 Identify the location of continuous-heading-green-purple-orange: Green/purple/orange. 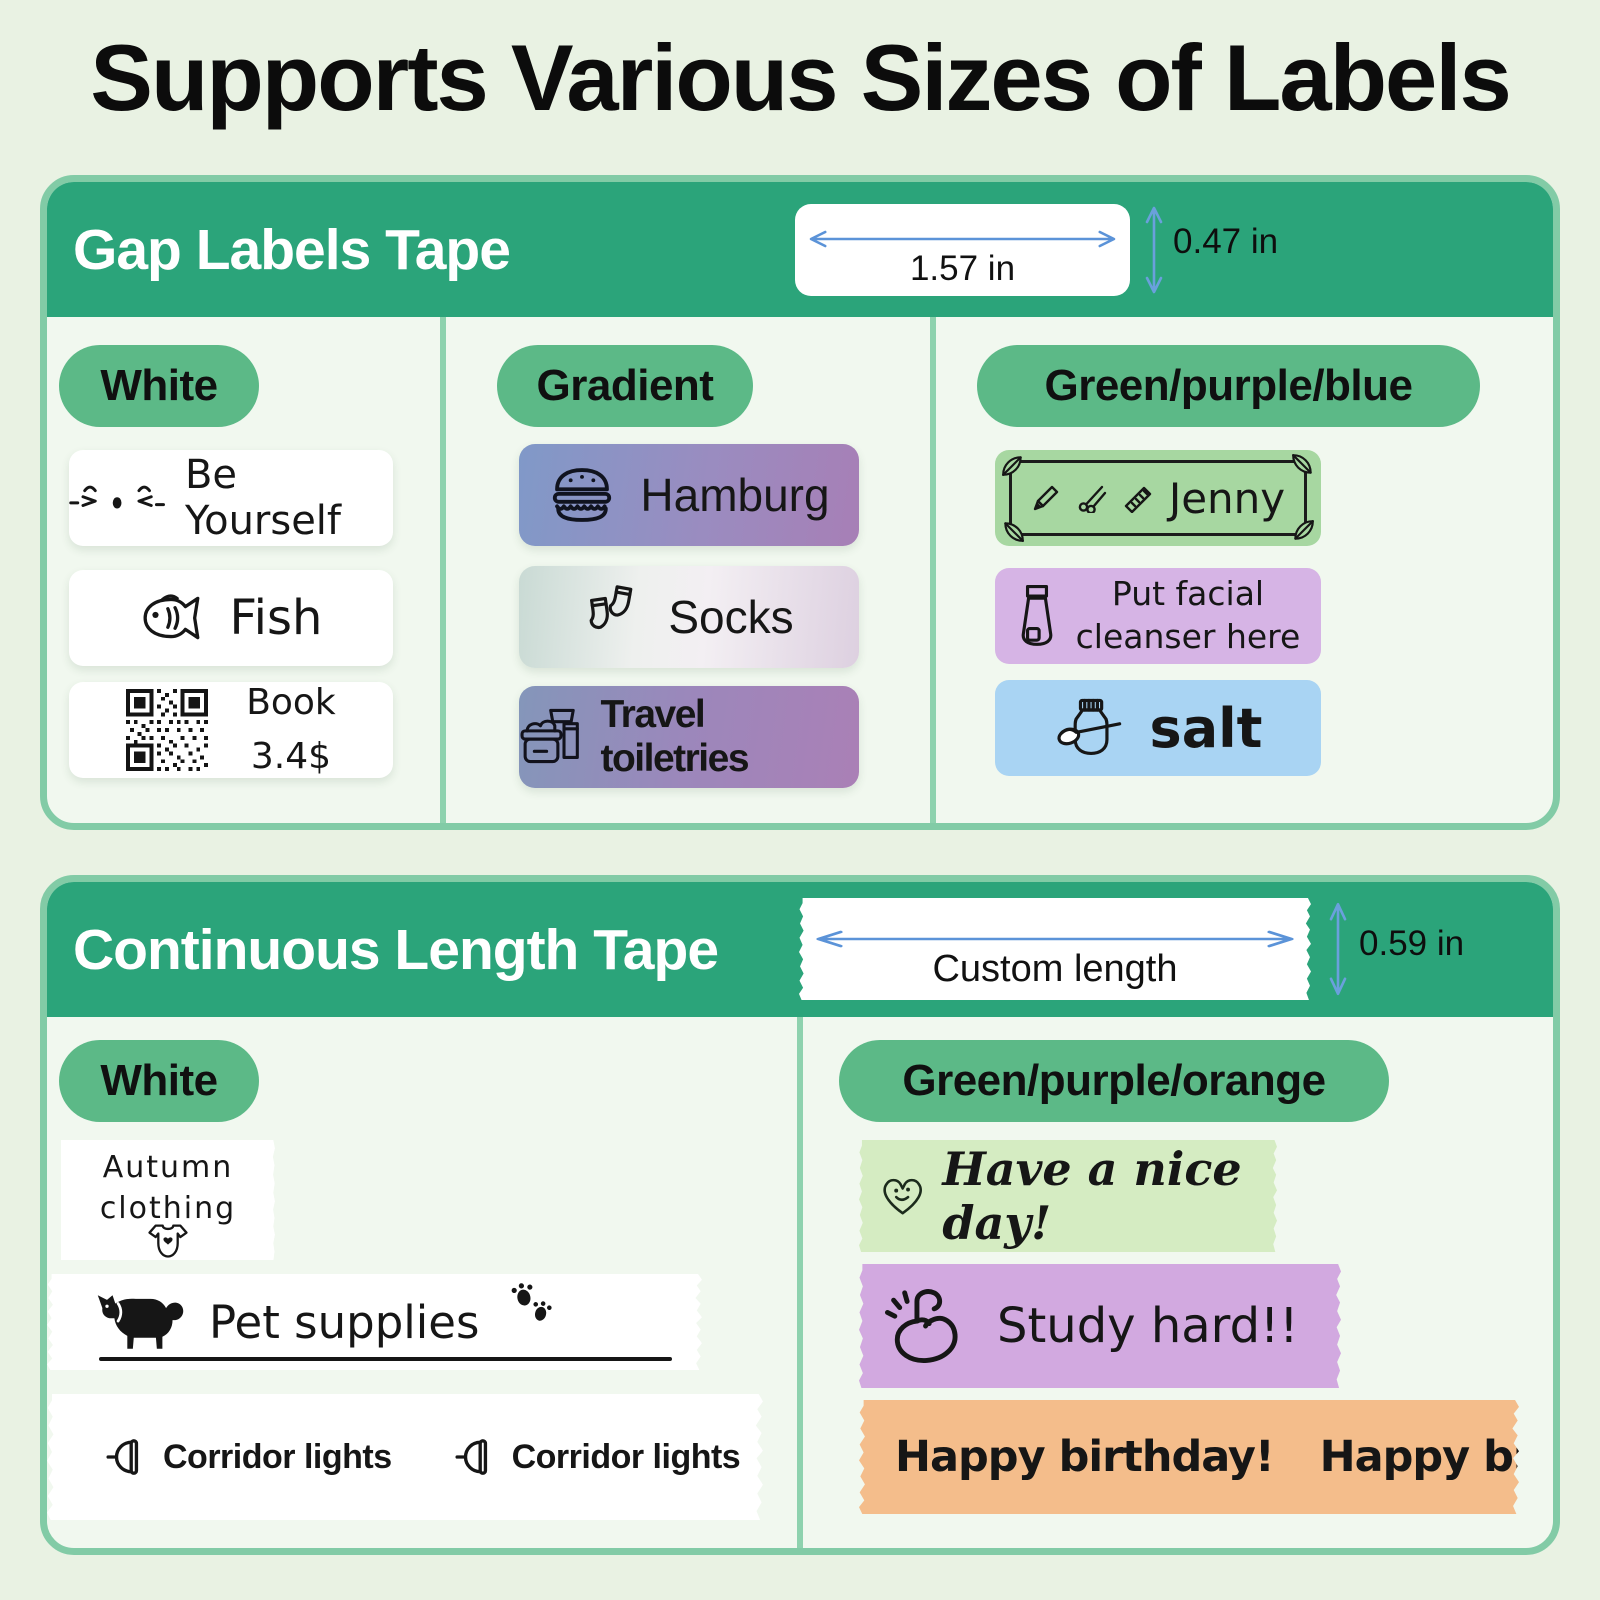
(1114, 1081).